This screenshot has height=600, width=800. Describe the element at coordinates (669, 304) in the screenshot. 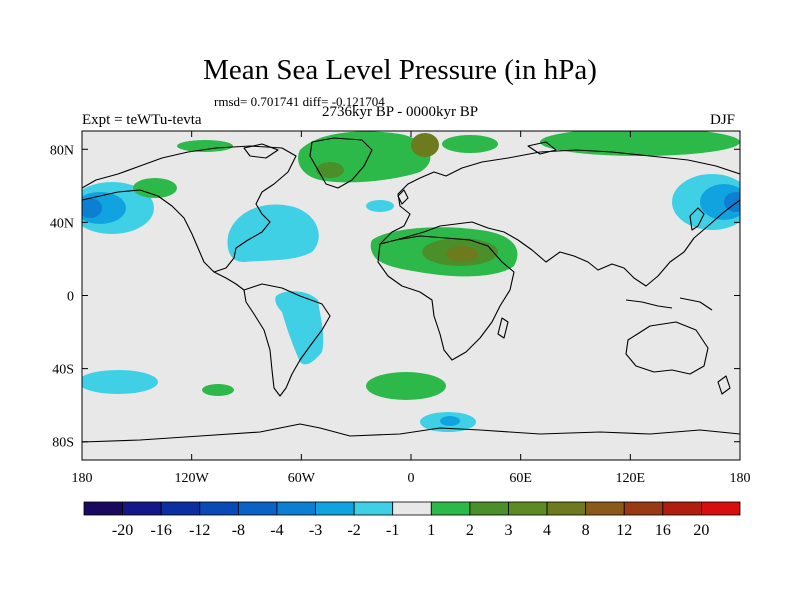

I see `coastline-indonesia` at that location.